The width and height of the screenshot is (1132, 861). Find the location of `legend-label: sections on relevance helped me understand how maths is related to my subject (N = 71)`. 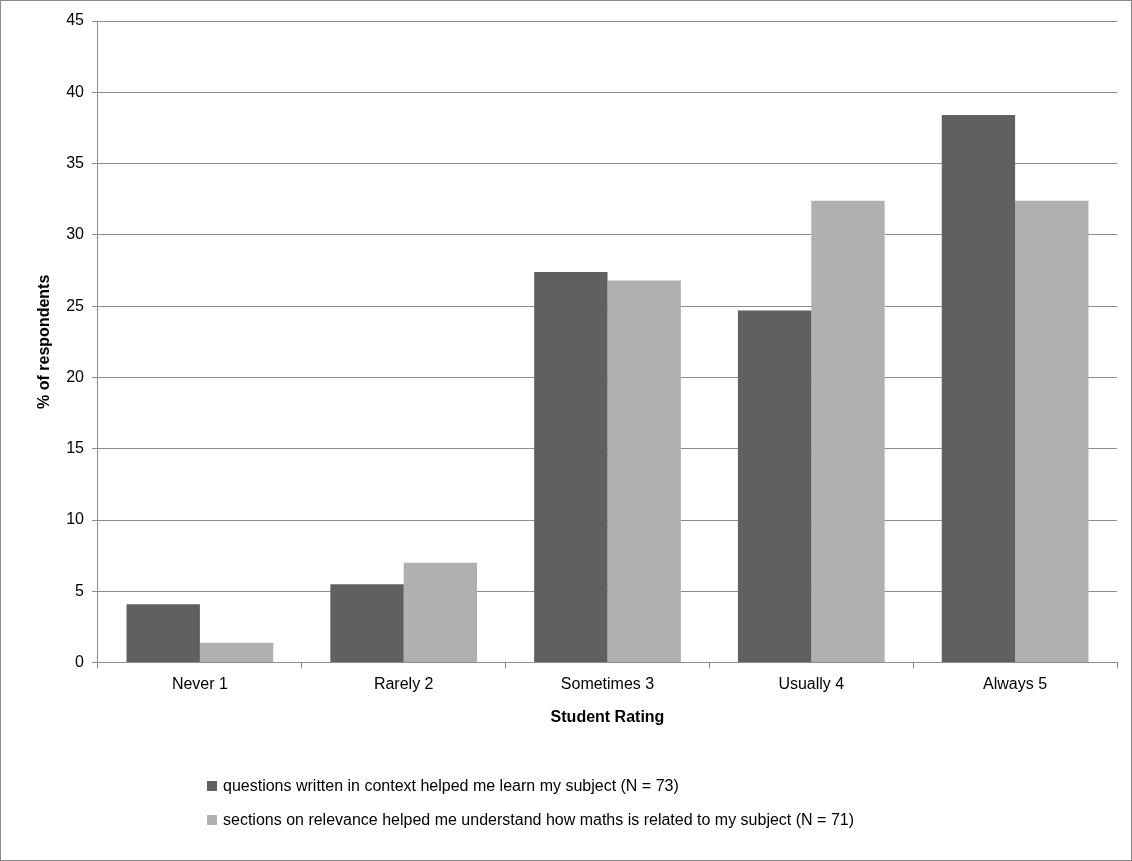

legend-label: sections on relevance helped me understand how maths is related to my subject (N = 71) is located at coordinates (538, 820).